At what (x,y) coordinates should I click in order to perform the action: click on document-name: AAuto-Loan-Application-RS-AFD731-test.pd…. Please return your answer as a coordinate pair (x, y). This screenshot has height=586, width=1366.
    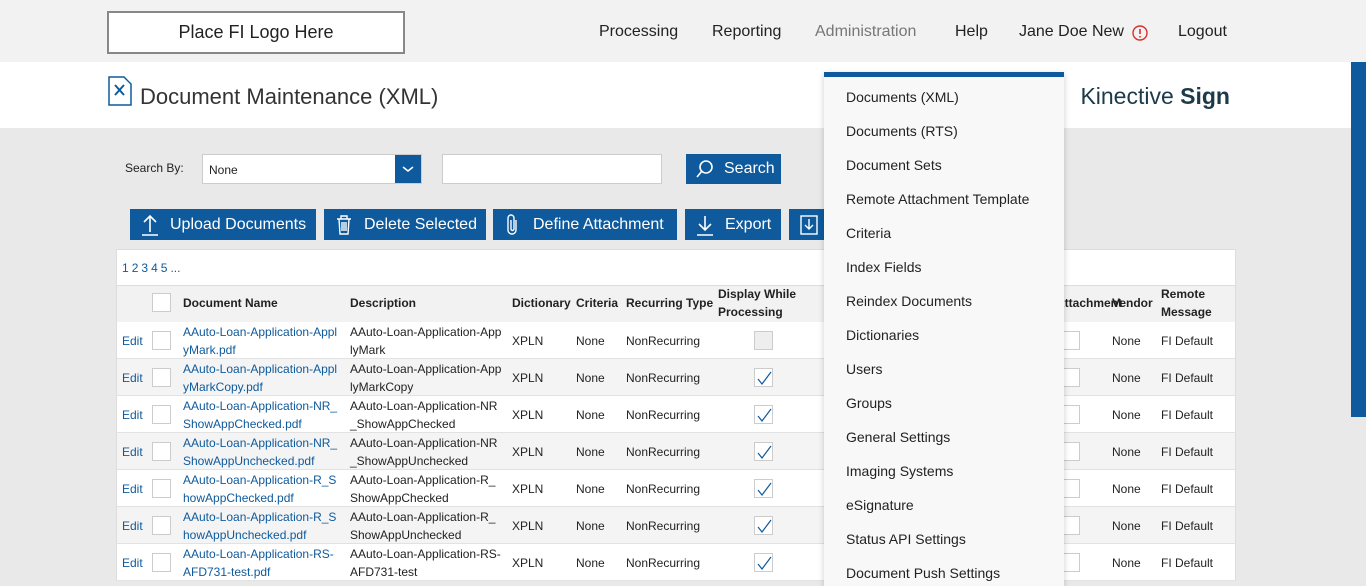
    Looking at the image, I should click on (258, 563).